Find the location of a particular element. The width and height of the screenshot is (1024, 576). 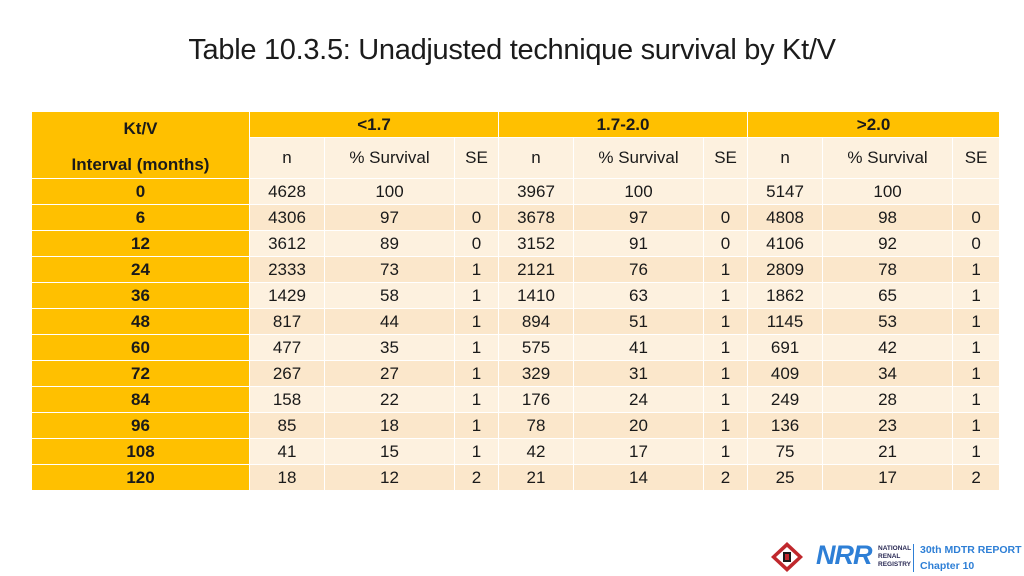

survival-cell: 44 is located at coordinates (389, 321).